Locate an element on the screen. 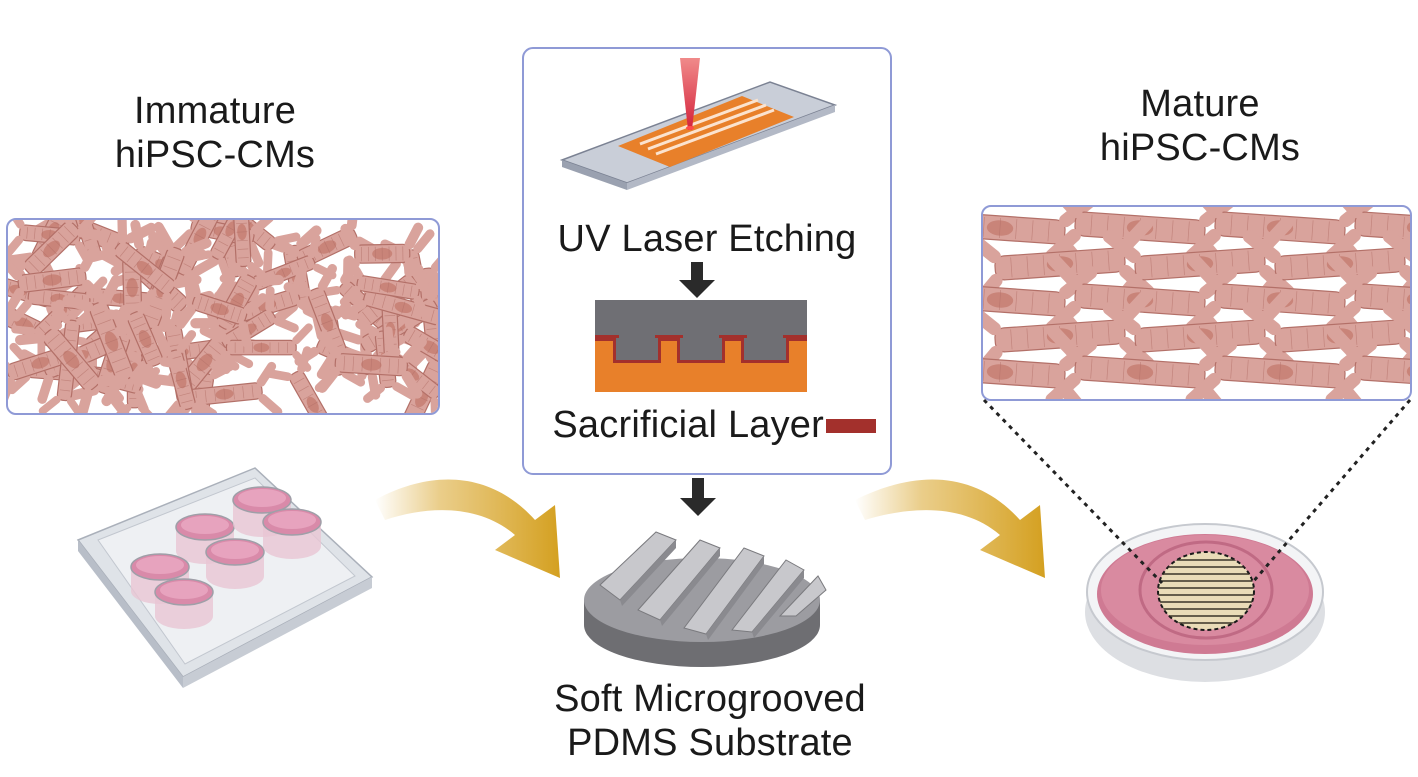 Image resolution: width=1418 pixels, height=777 pixels. mature-title-line1: Mature is located at coordinates (1200, 104).